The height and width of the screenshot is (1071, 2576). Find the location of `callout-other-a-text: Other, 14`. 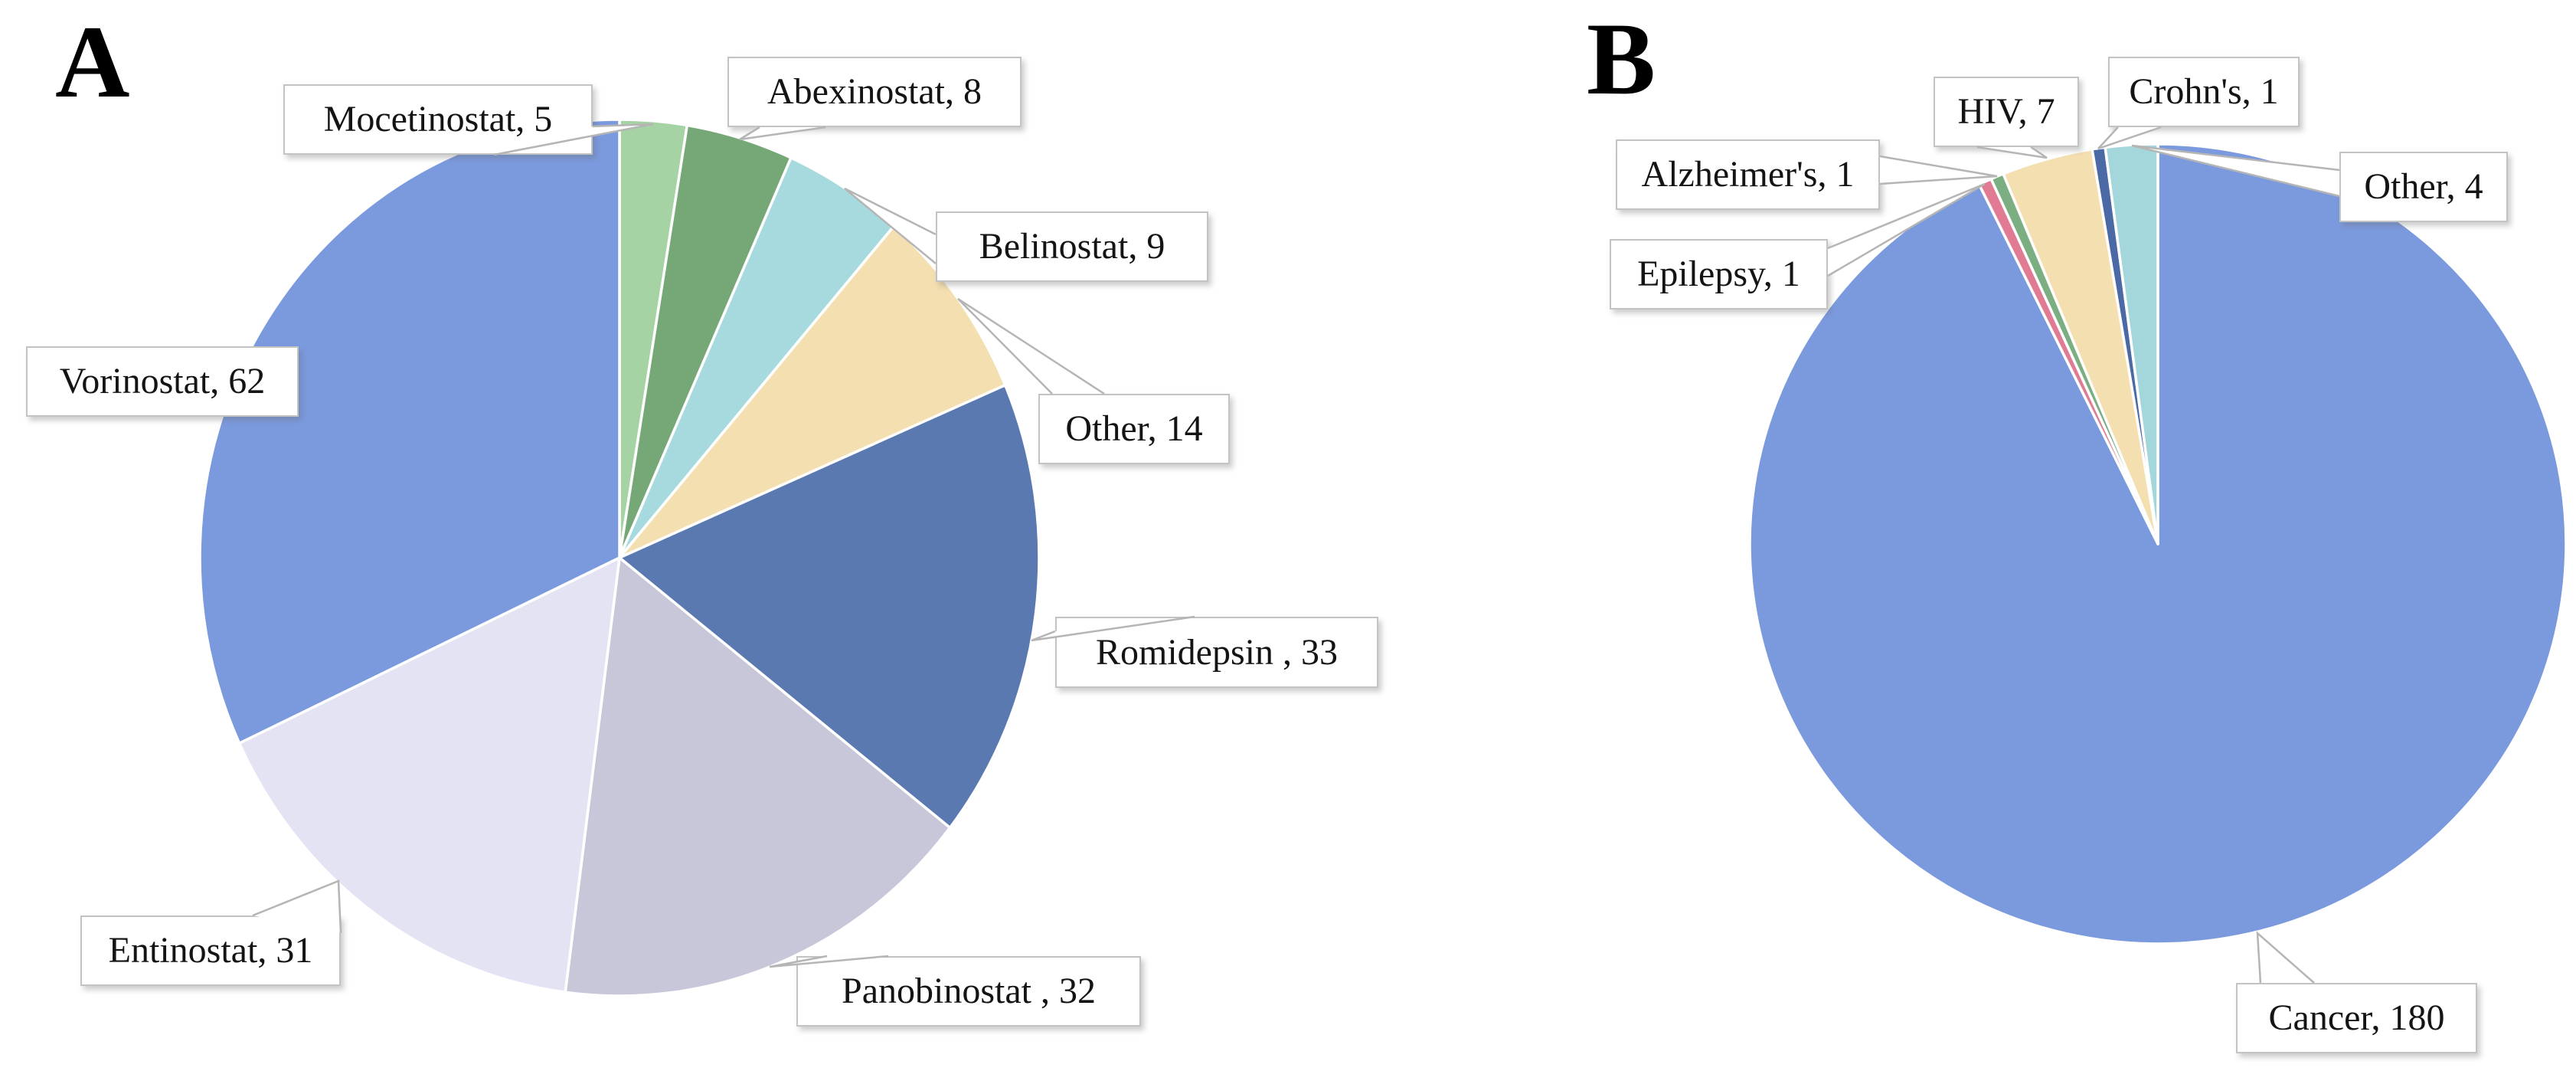

callout-other-a-text: Other, 14 is located at coordinates (1134, 429).